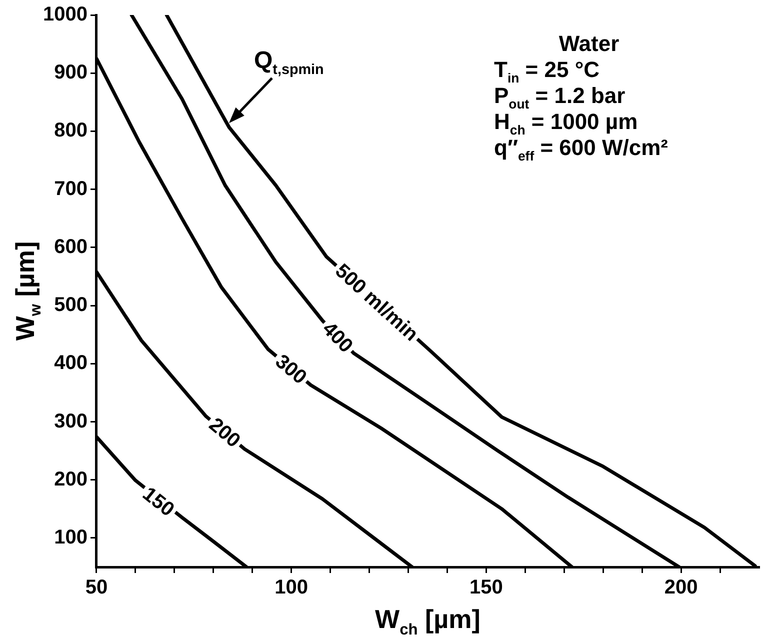 The width and height of the screenshot is (765, 643). Describe the element at coordinates (71, 305) in the screenshot. I see `y-tick-label: 500` at that location.